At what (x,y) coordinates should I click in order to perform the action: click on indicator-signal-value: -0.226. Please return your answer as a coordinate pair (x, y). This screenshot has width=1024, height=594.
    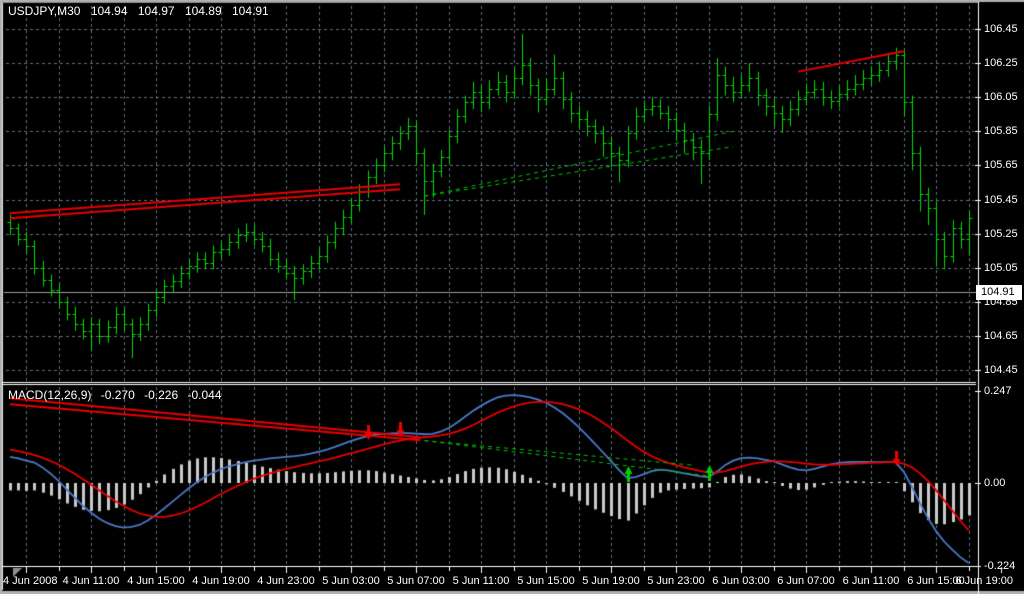
    Looking at the image, I should click on (161, 395).